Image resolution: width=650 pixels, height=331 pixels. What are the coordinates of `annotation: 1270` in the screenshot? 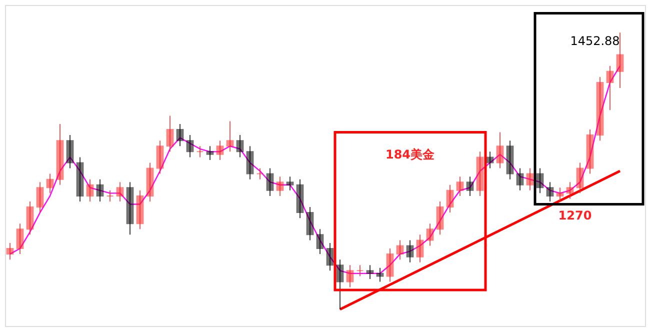 It's located at (575, 215).